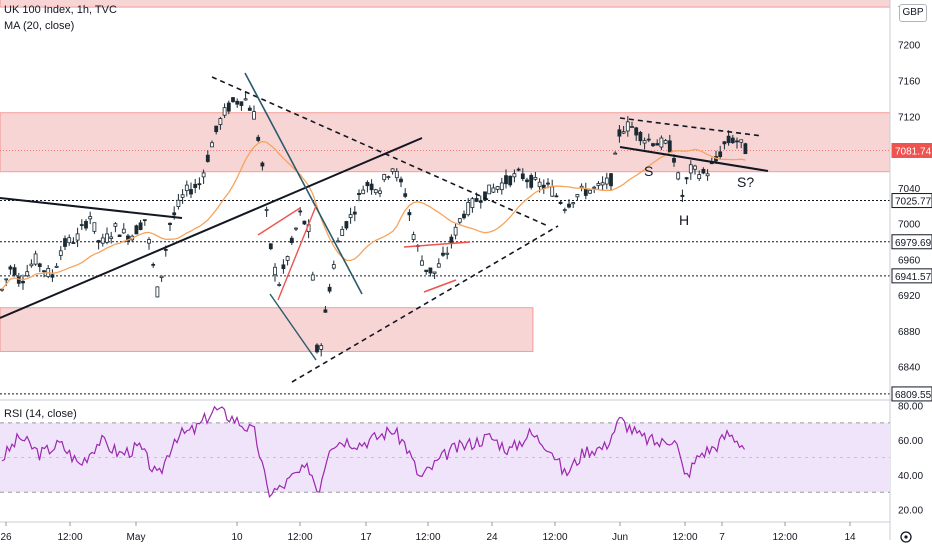  Describe the element at coordinates (911, 394) in the screenshot. I see `price-label-tag` at that location.